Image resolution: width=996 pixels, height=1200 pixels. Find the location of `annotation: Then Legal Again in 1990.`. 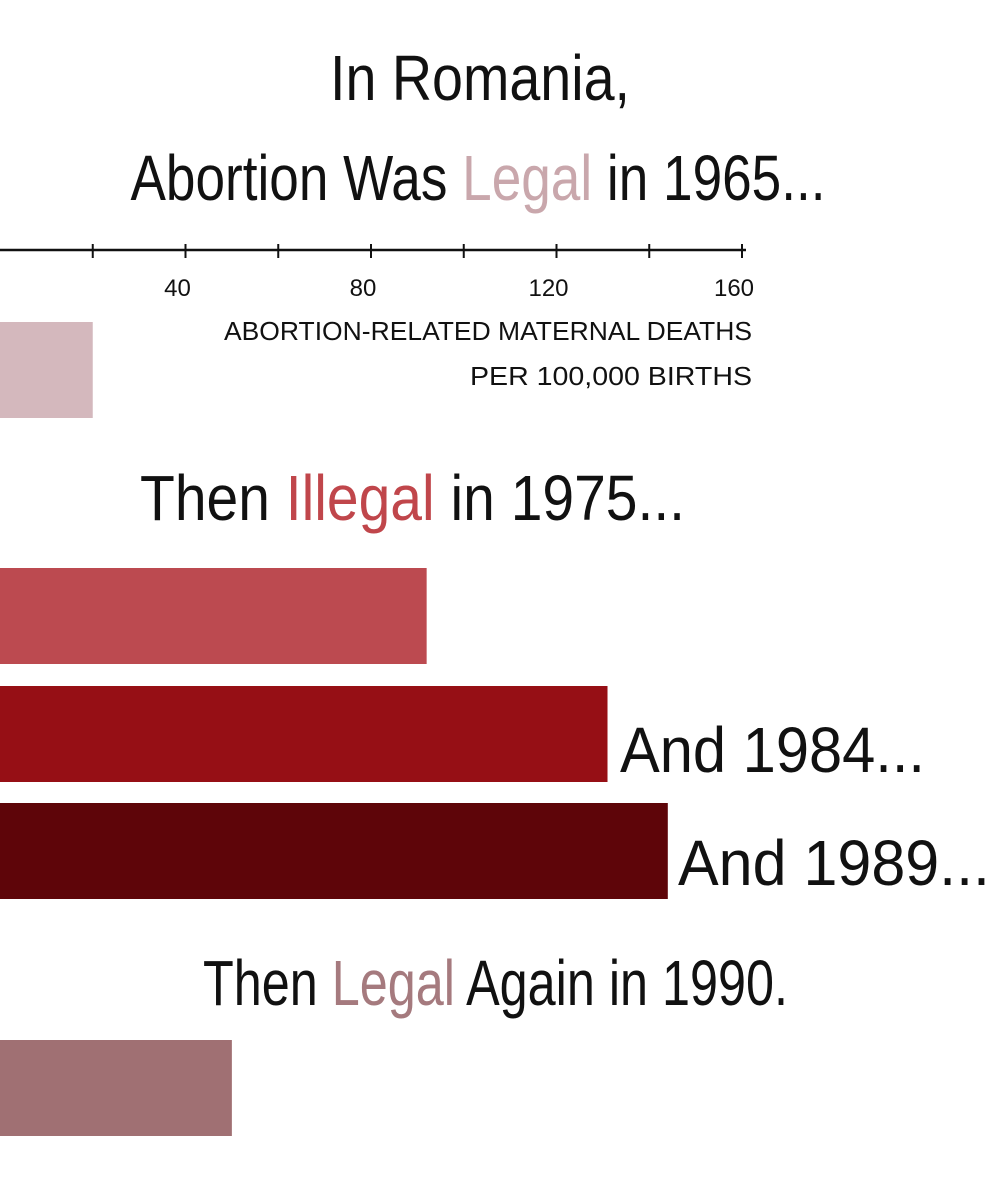

annotation: Then Legal Again in 1990. is located at coordinates (495, 983).